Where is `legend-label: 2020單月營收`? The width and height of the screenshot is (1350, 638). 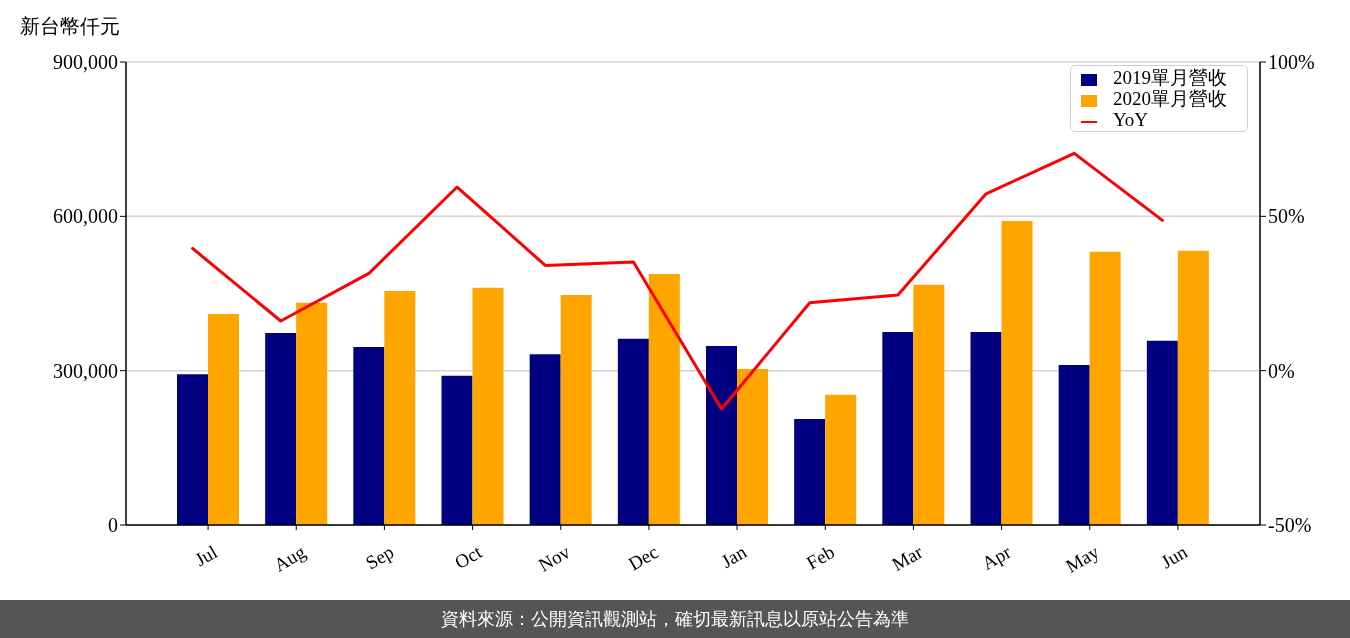
legend-label: 2020單月營收 is located at coordinates (1170, 98).